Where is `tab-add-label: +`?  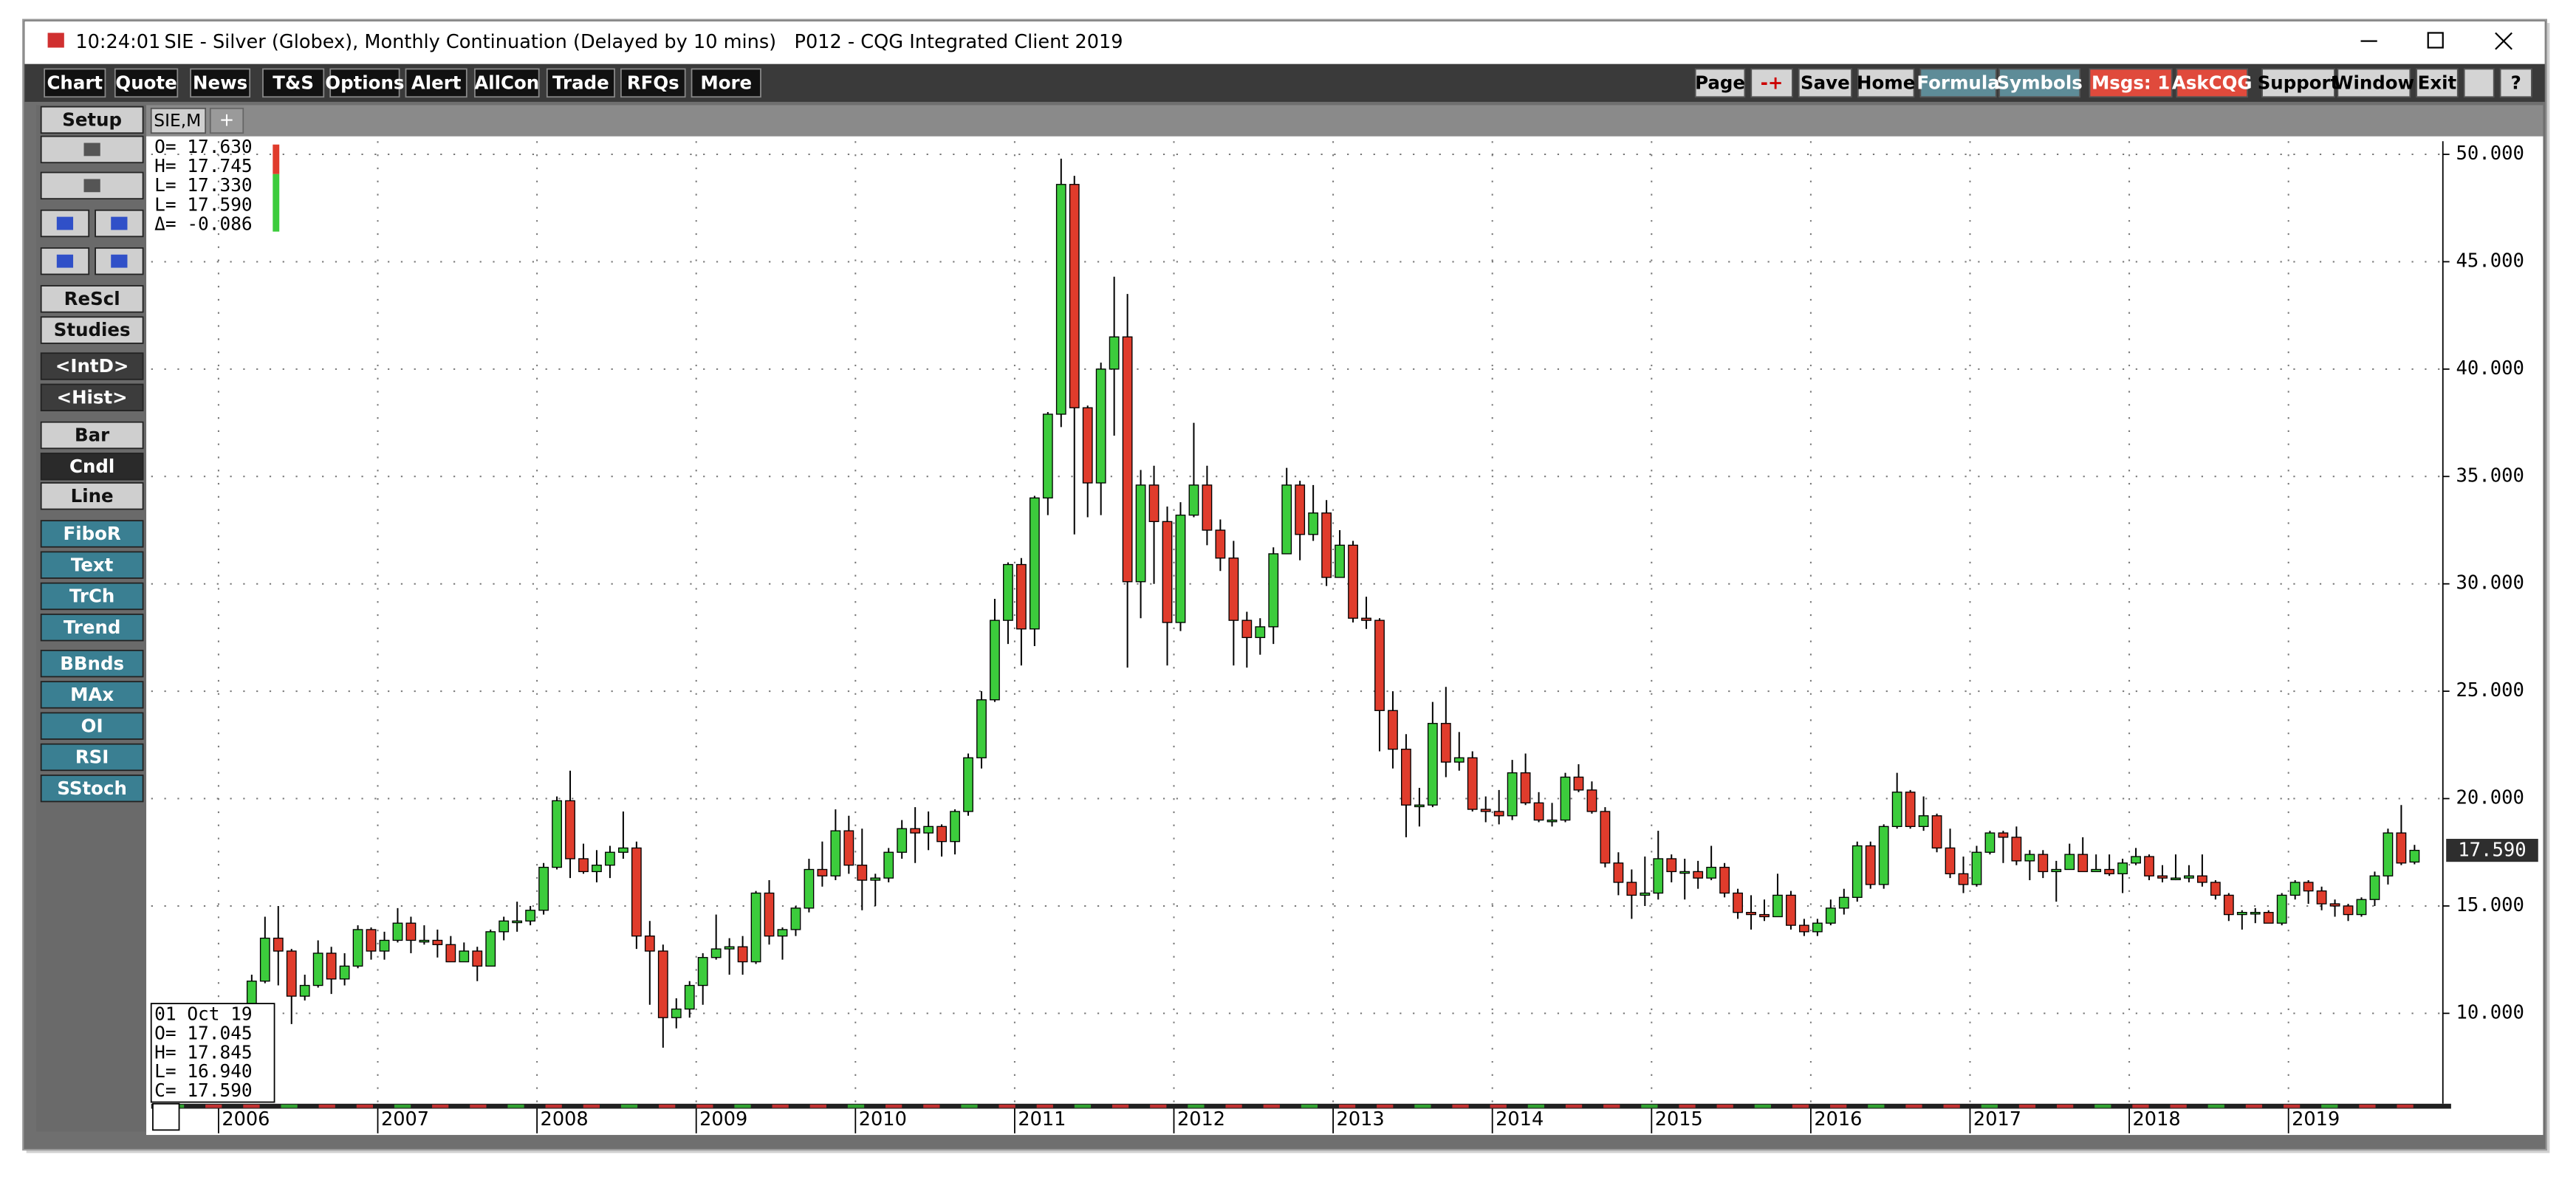
tab-add-label: + is located at coordinates (227, 119).